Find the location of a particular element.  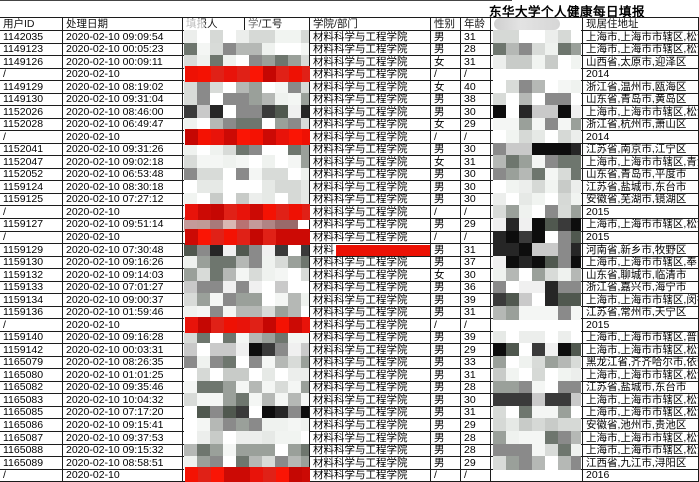

cell-address: 浙江省,温州市,瓯海区 is located at coordinates (641, 87).